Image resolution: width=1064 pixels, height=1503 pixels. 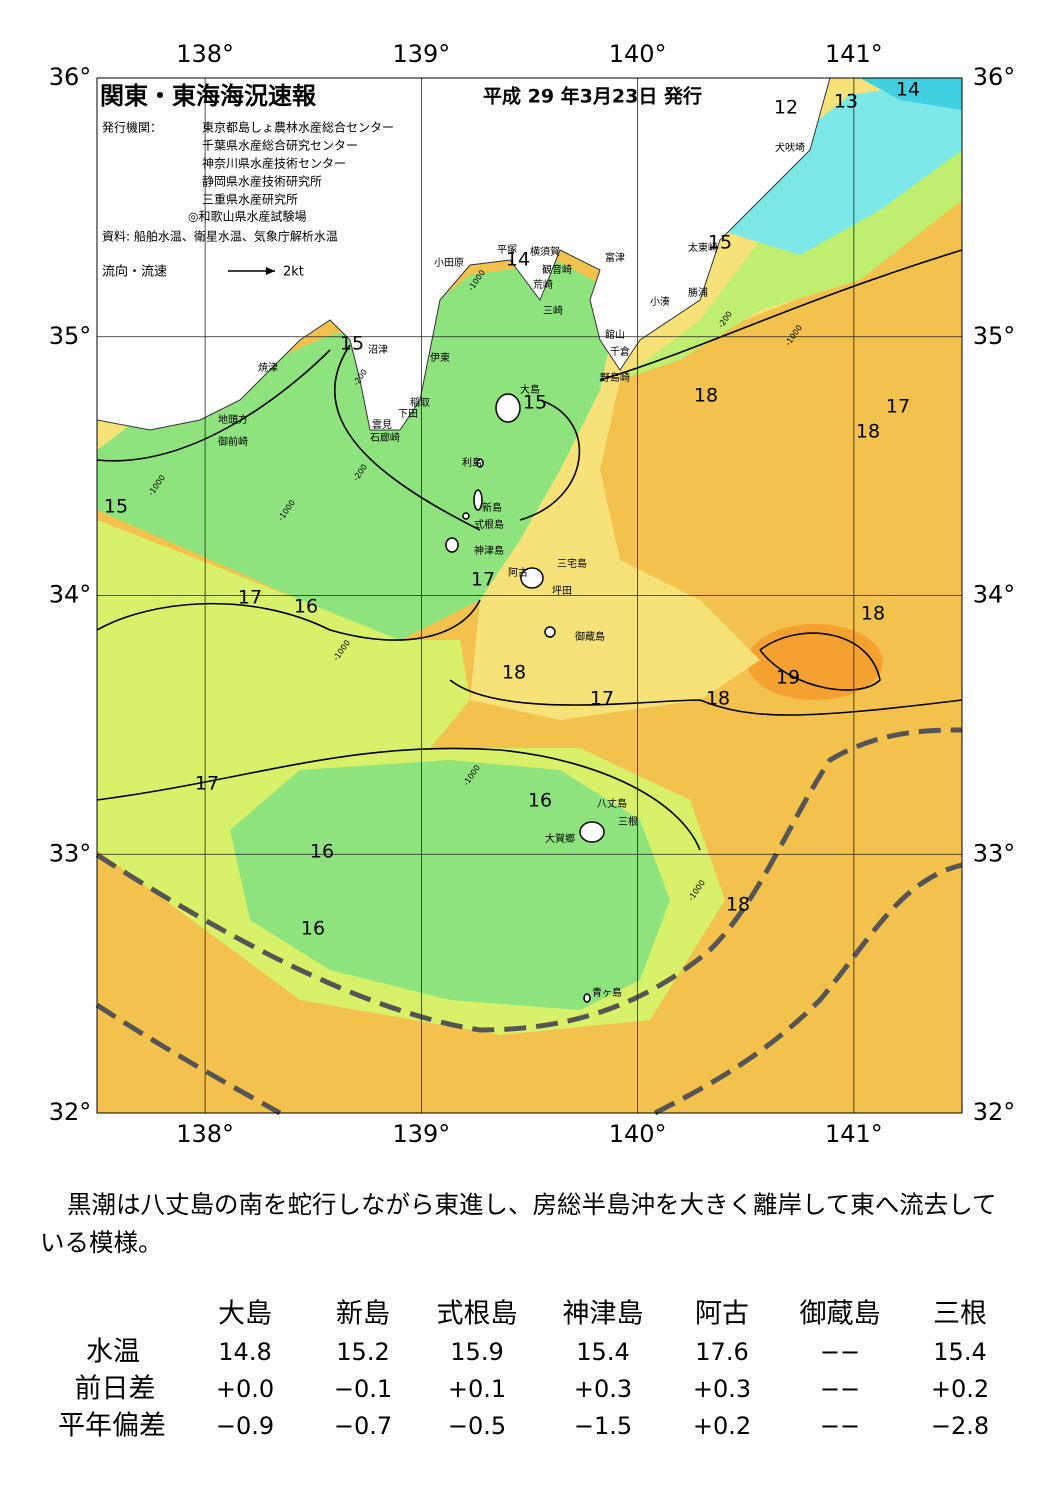 I want to click on table-cell: −1.5, so click(x=603, y=1426).